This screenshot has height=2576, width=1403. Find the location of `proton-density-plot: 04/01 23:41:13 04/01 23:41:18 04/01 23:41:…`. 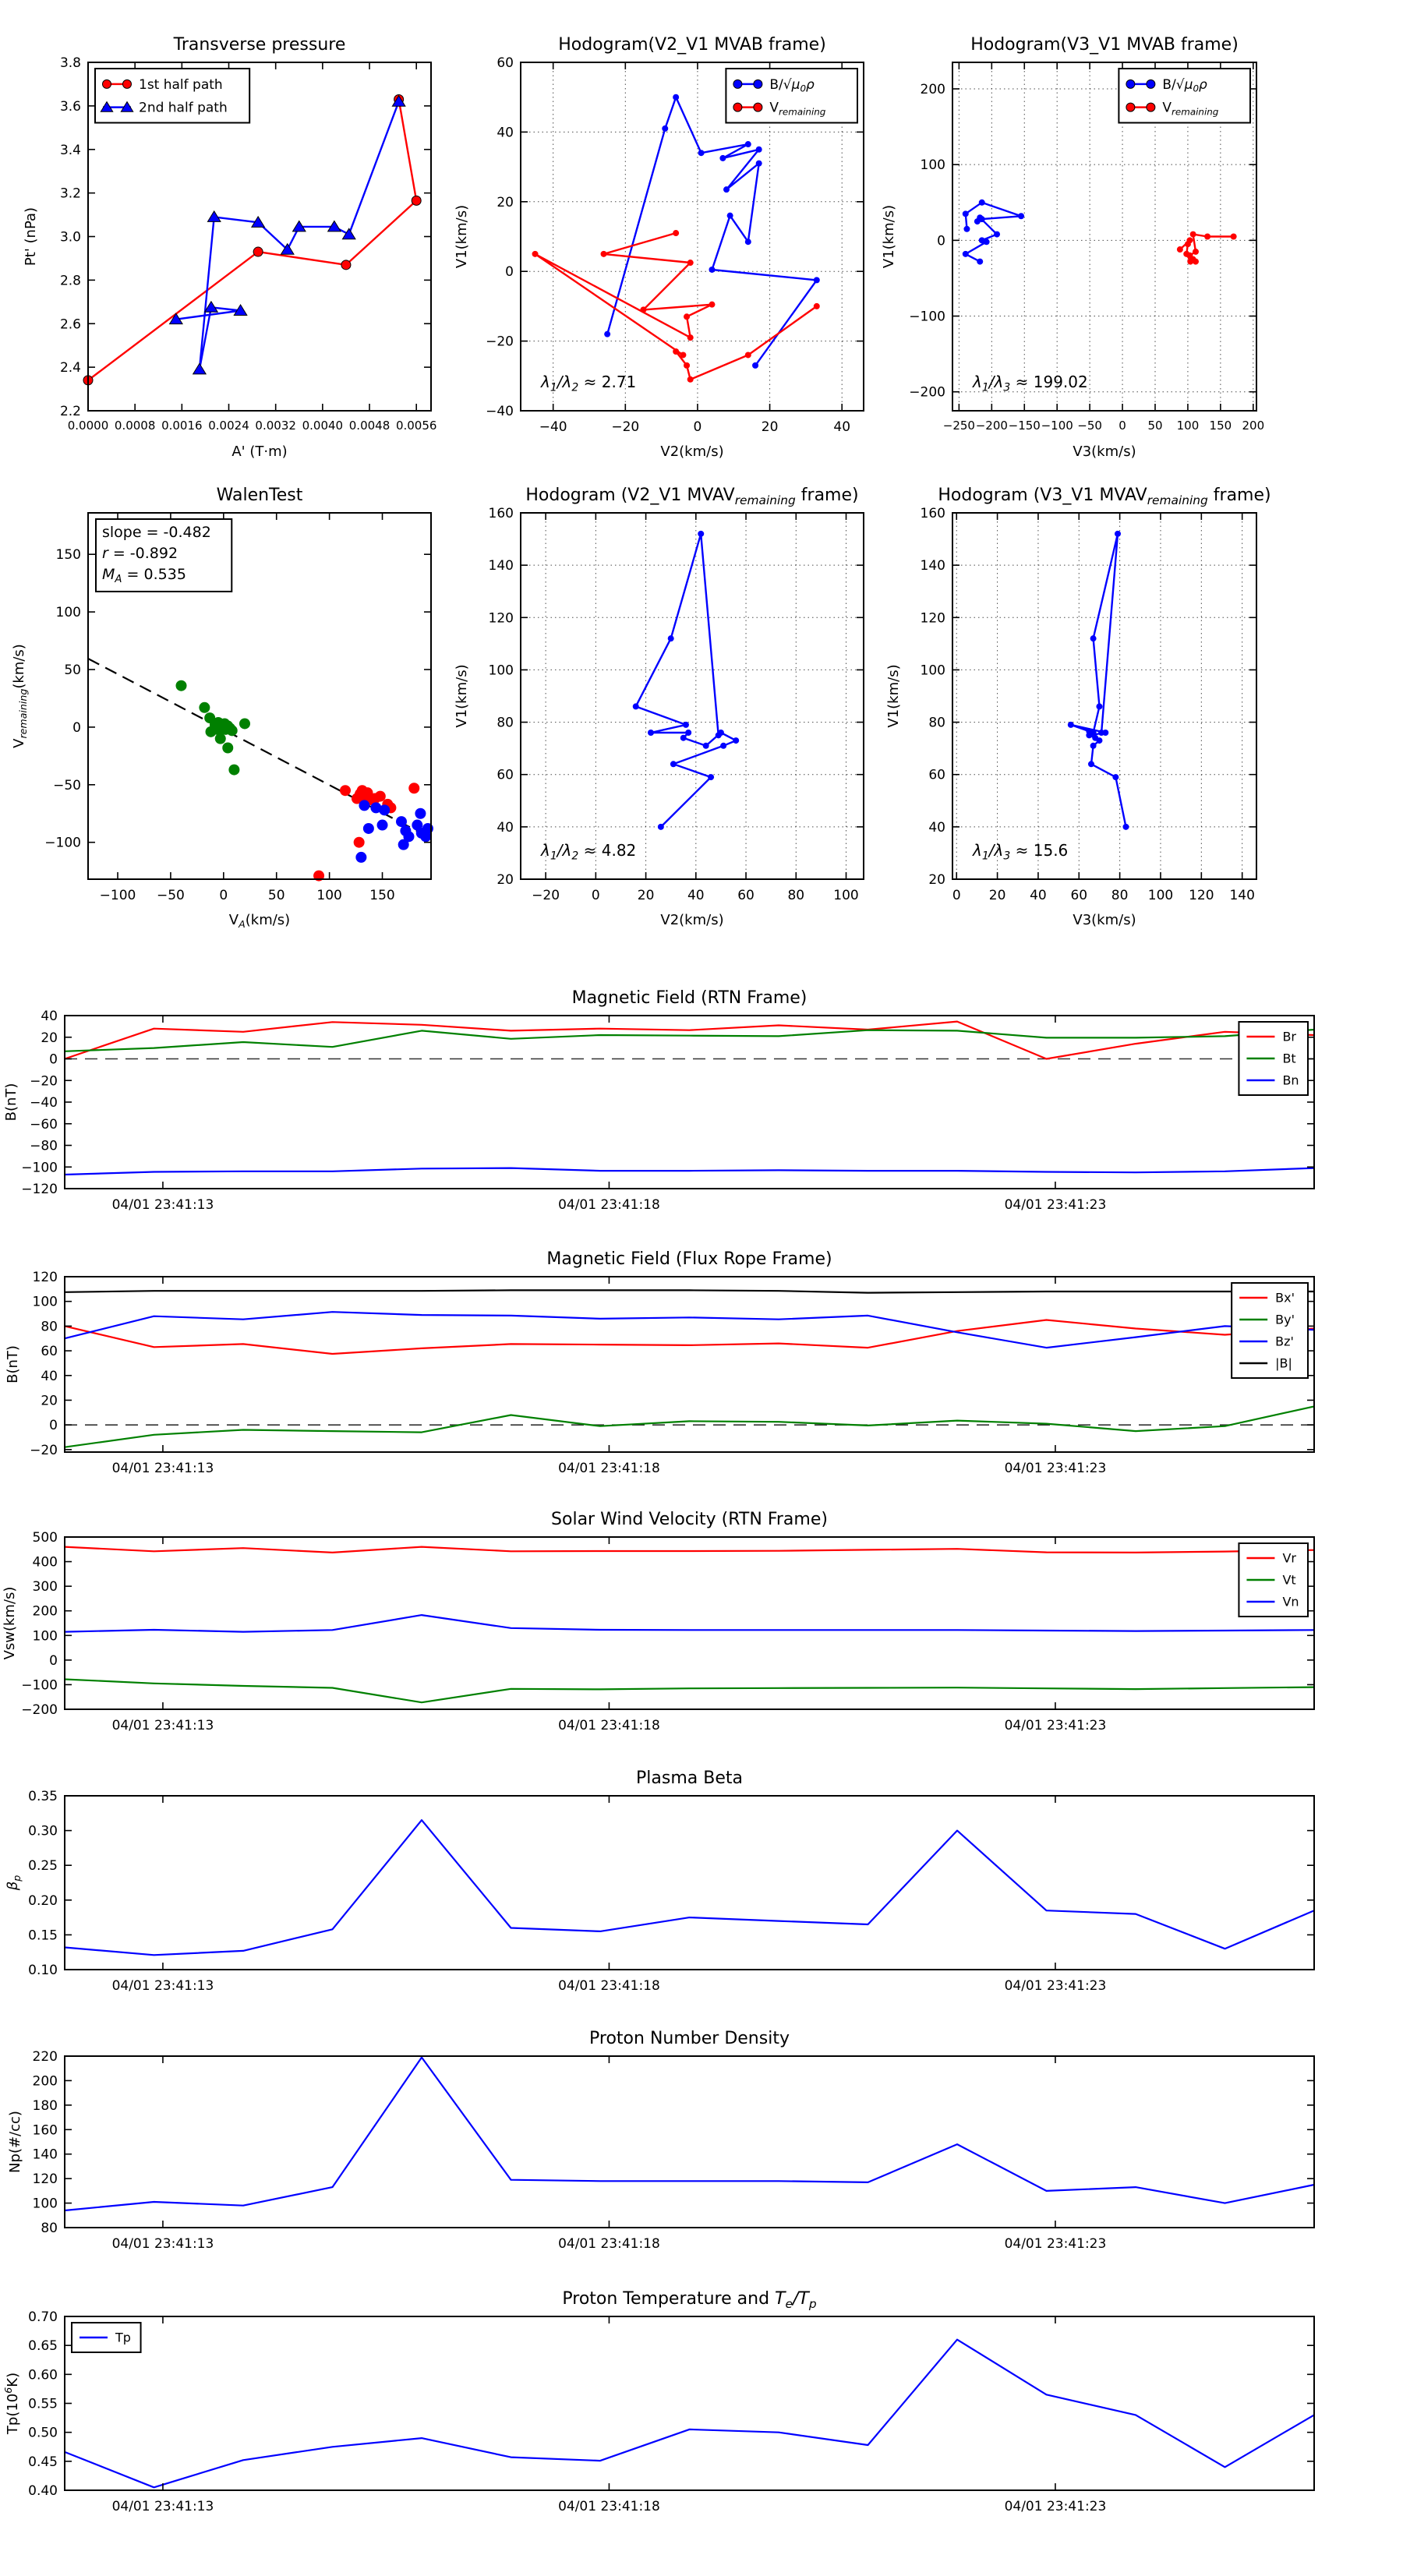

proton-density-plot: 04/01 23:41:13 04/01 23:41:18 04/01 23:41:… is located at coordinates (661, 2140).